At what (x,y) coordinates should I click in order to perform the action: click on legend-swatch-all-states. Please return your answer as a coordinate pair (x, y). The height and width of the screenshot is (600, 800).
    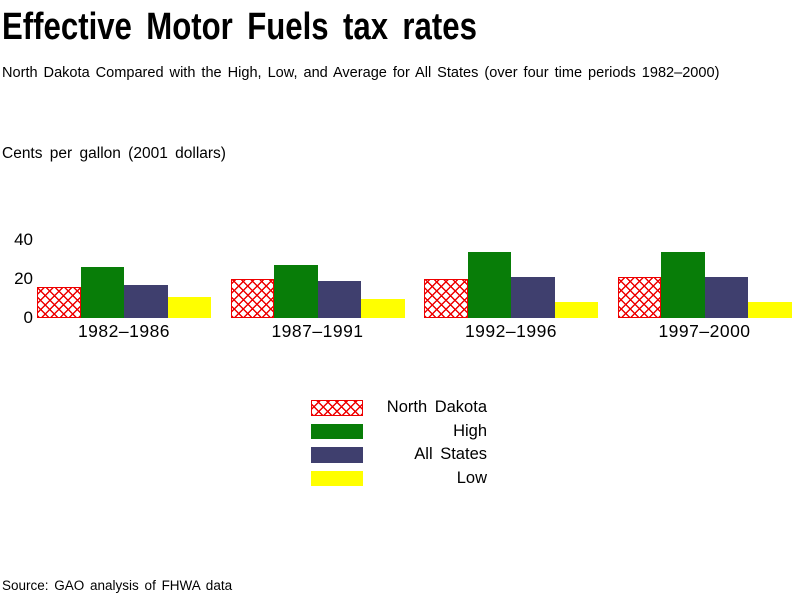
    Looking at the image, I should click on (337, 455).